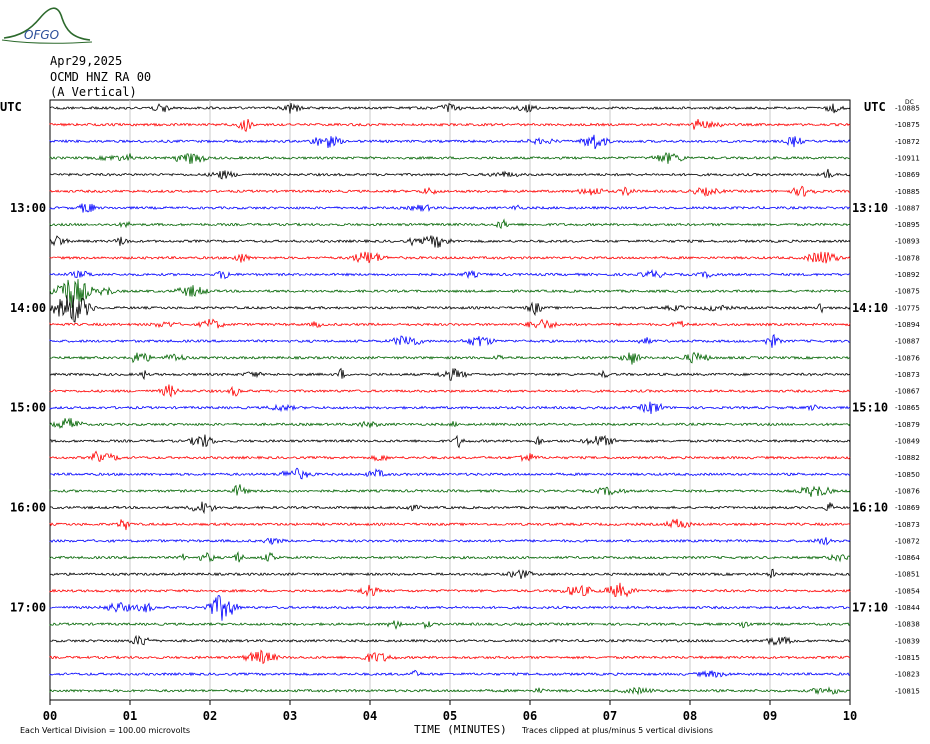 Image resolution: width=930 pixels, height=744 pixels. Describe the element at coordinates (870, 608) in the screenshot. I see `right-hour-label: 17:10` at that location.